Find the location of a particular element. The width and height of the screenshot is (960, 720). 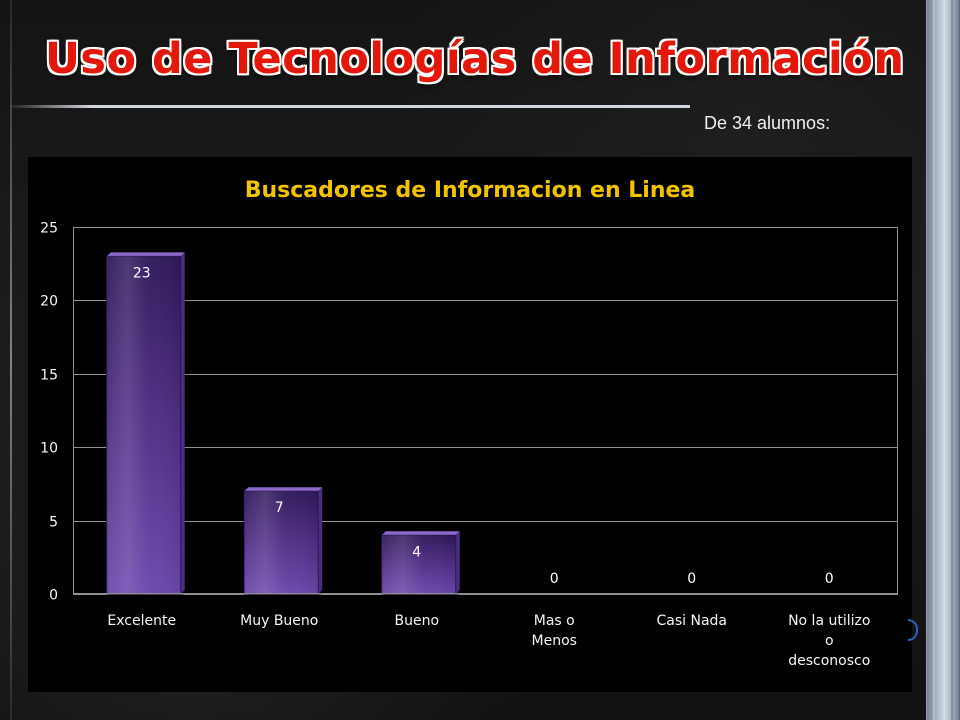

data-label-5: 0 is located at coordinates (829, 579).